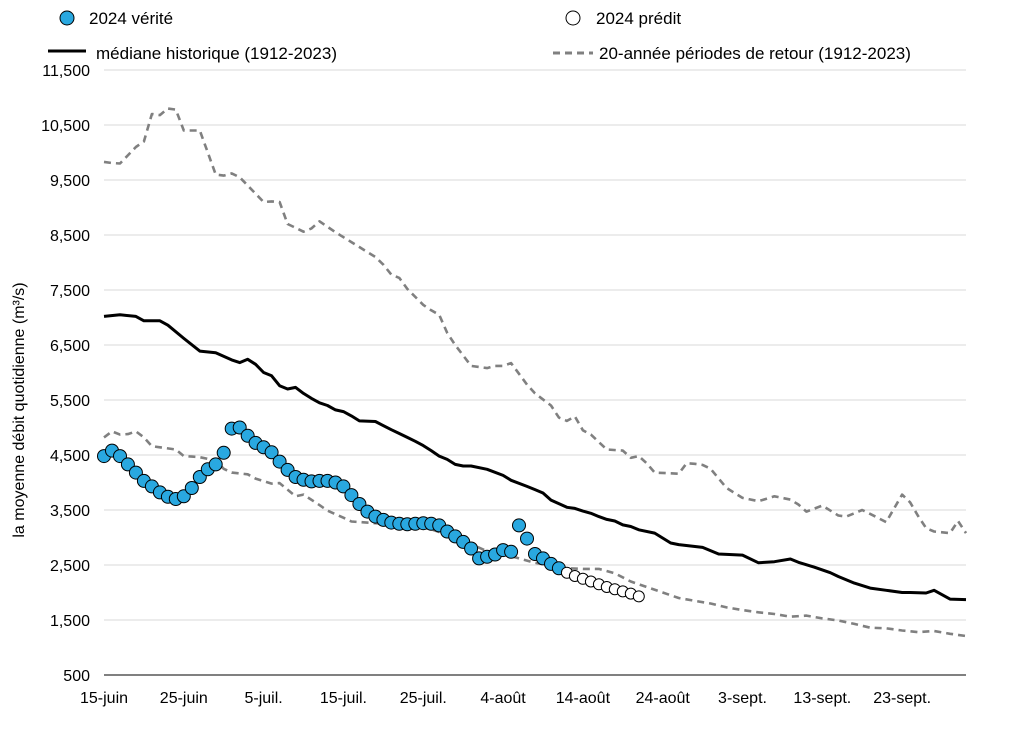 The image size is (1016, 738). I want to click on x-tick-label: 13-sept., so click(822, 698).